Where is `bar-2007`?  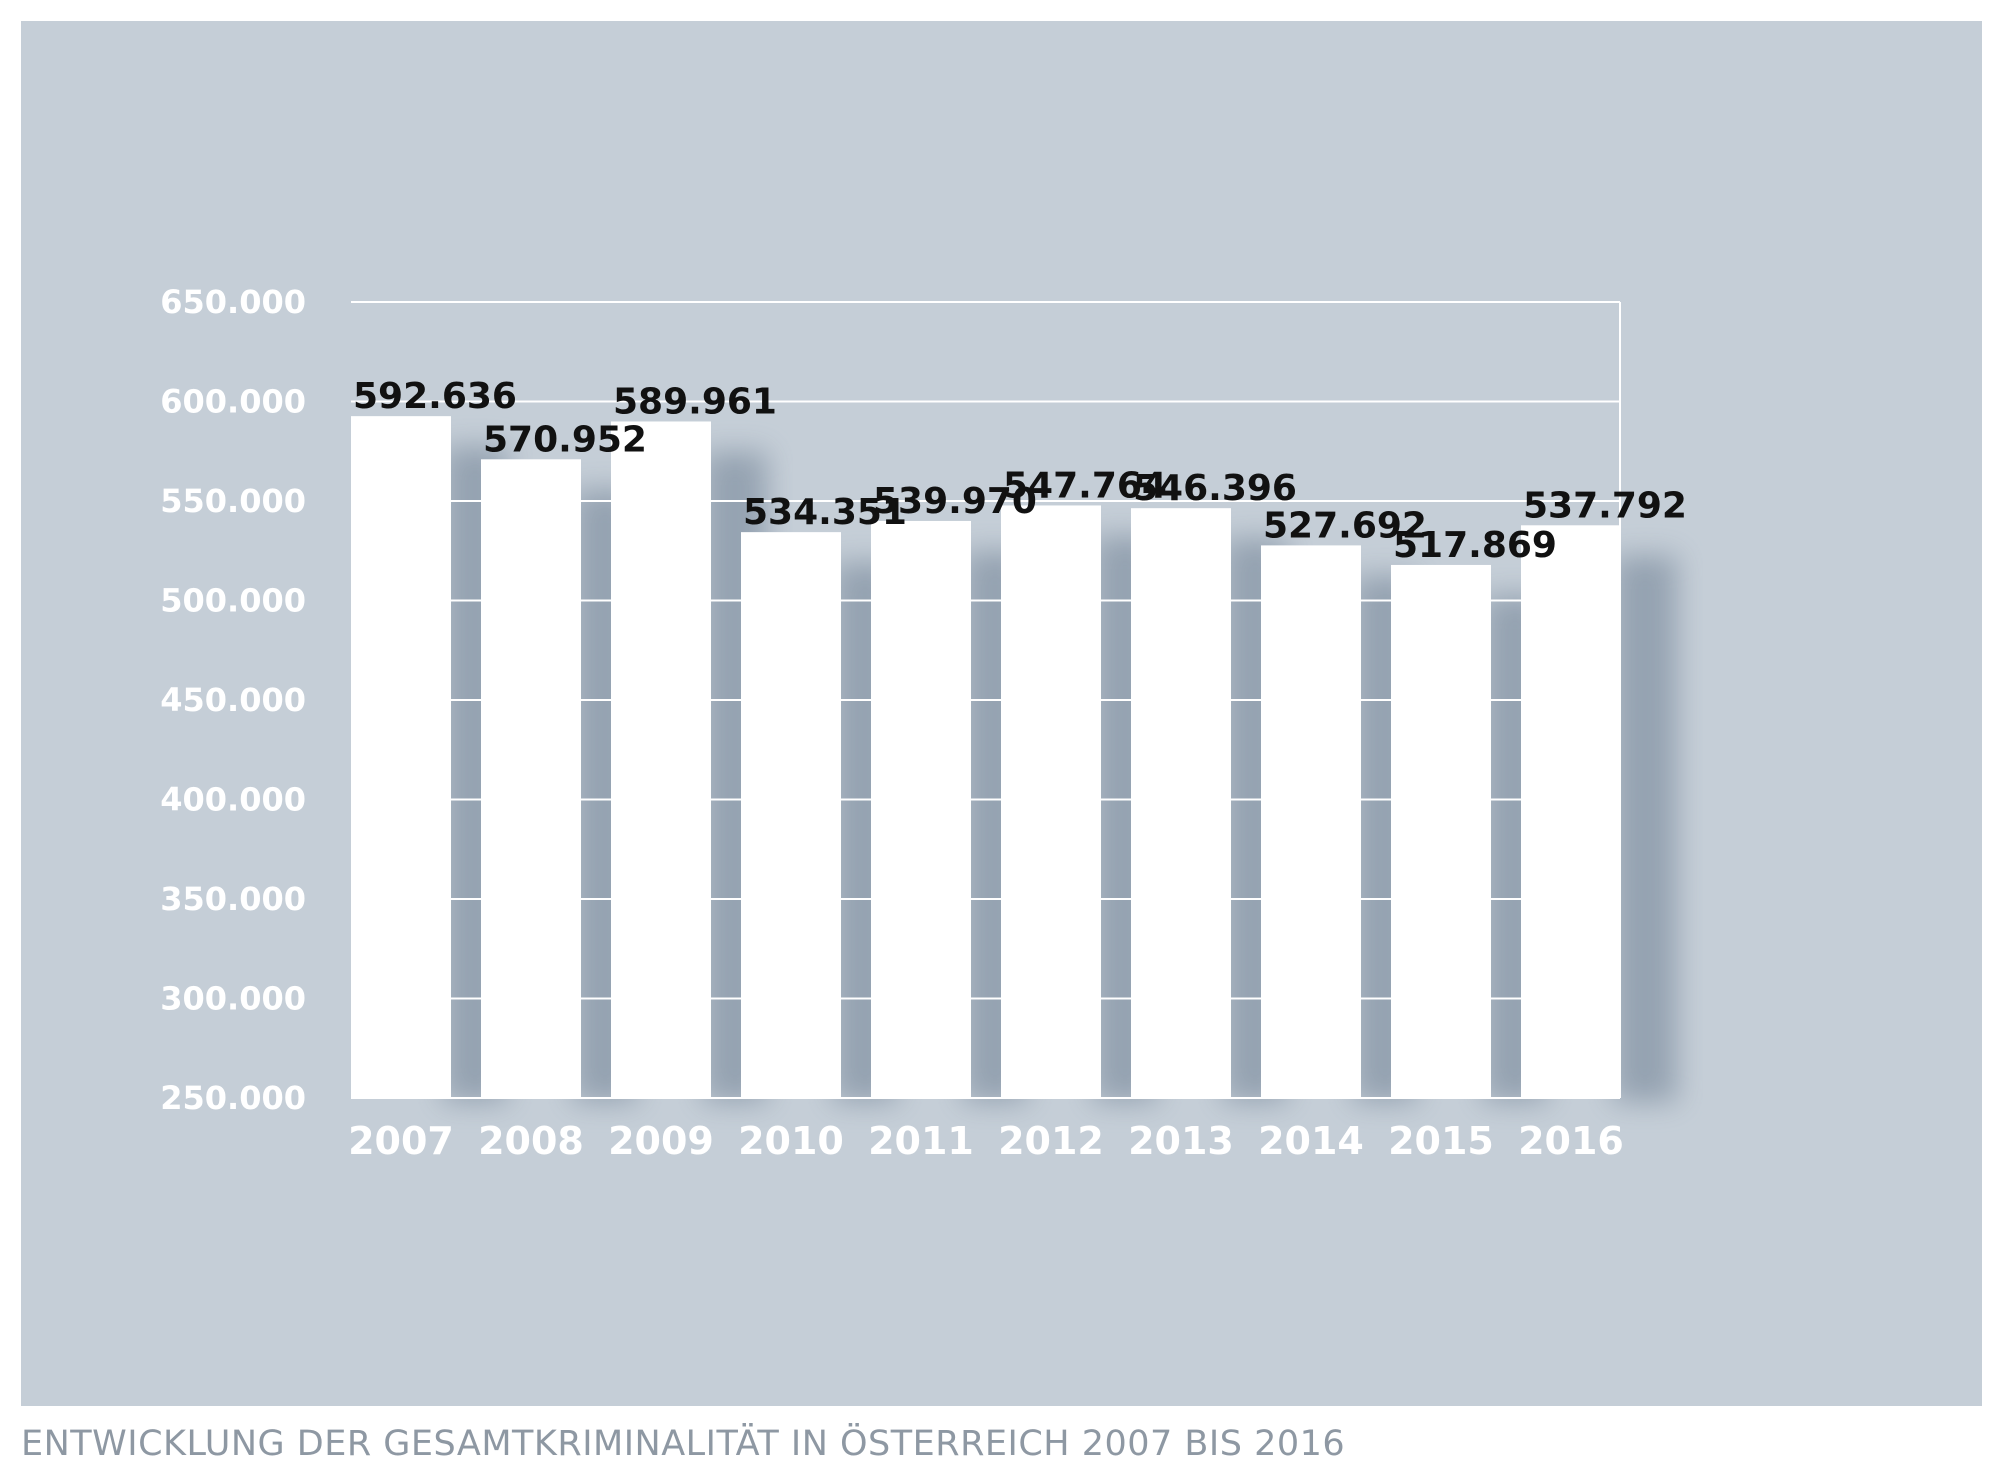 bar-2007 is located at coordinates (401, 757).